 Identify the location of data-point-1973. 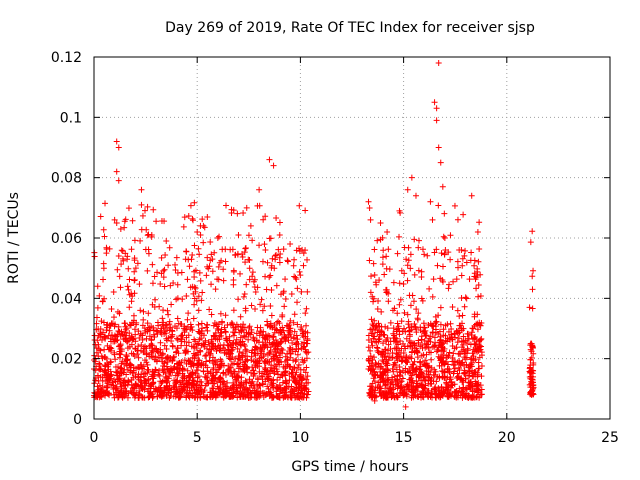
(190, 329).